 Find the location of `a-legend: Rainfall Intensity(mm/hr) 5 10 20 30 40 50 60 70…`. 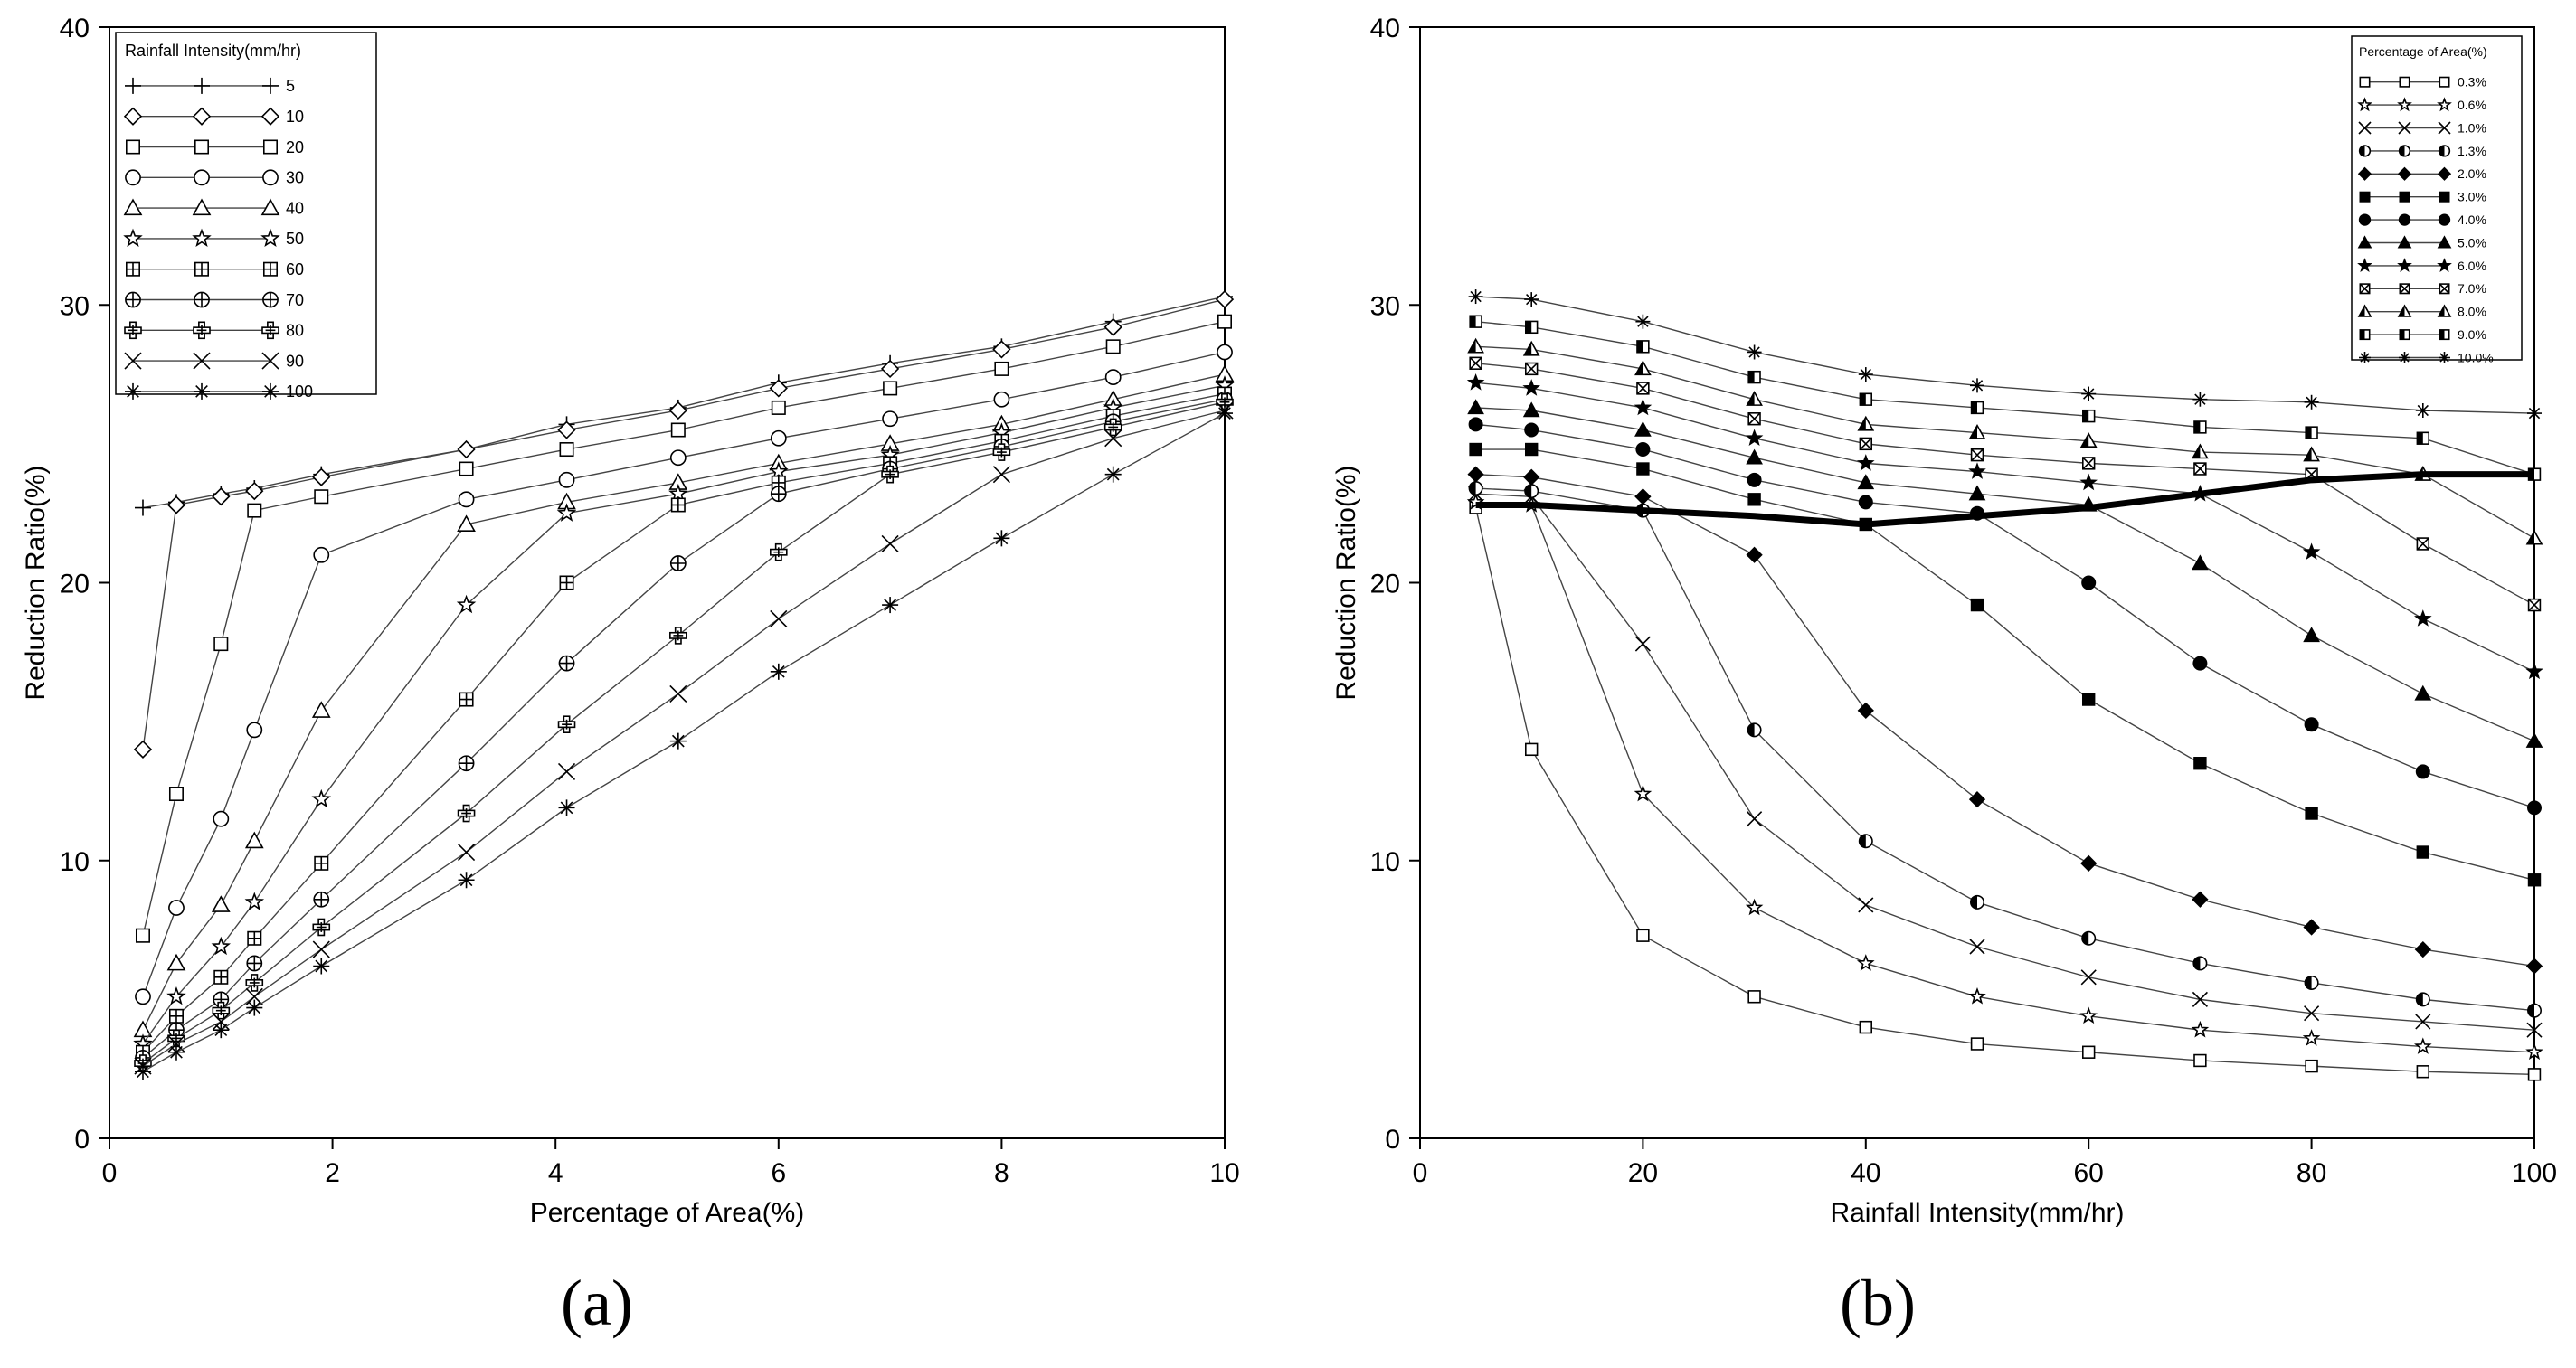

a-legend: Rainfall Intensity(mm/hr) 5 10 20 30 40 50 60 70… is located at coordinates (246, 216).